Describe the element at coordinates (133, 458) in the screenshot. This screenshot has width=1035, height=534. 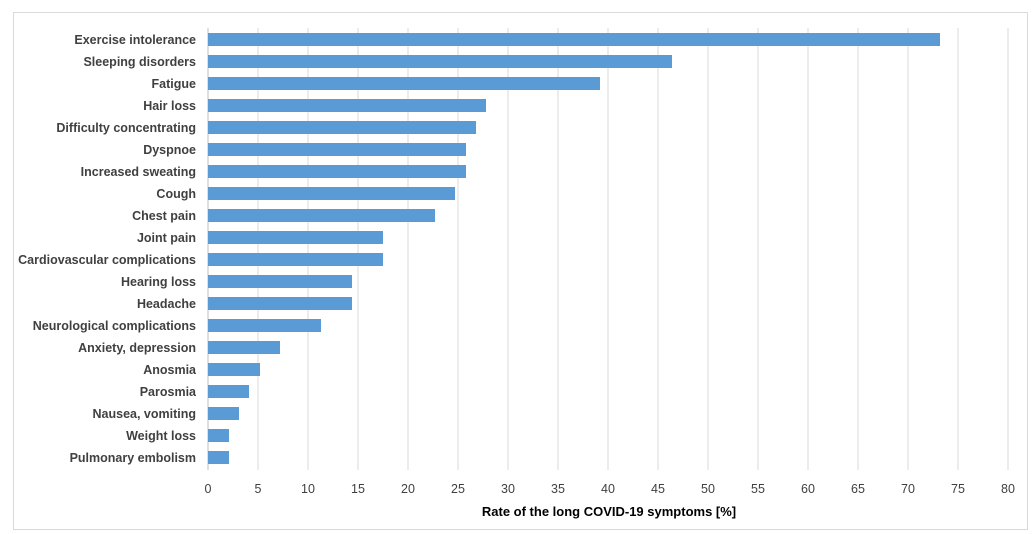
I see `category-label: Pulmonary embolism` at that location.